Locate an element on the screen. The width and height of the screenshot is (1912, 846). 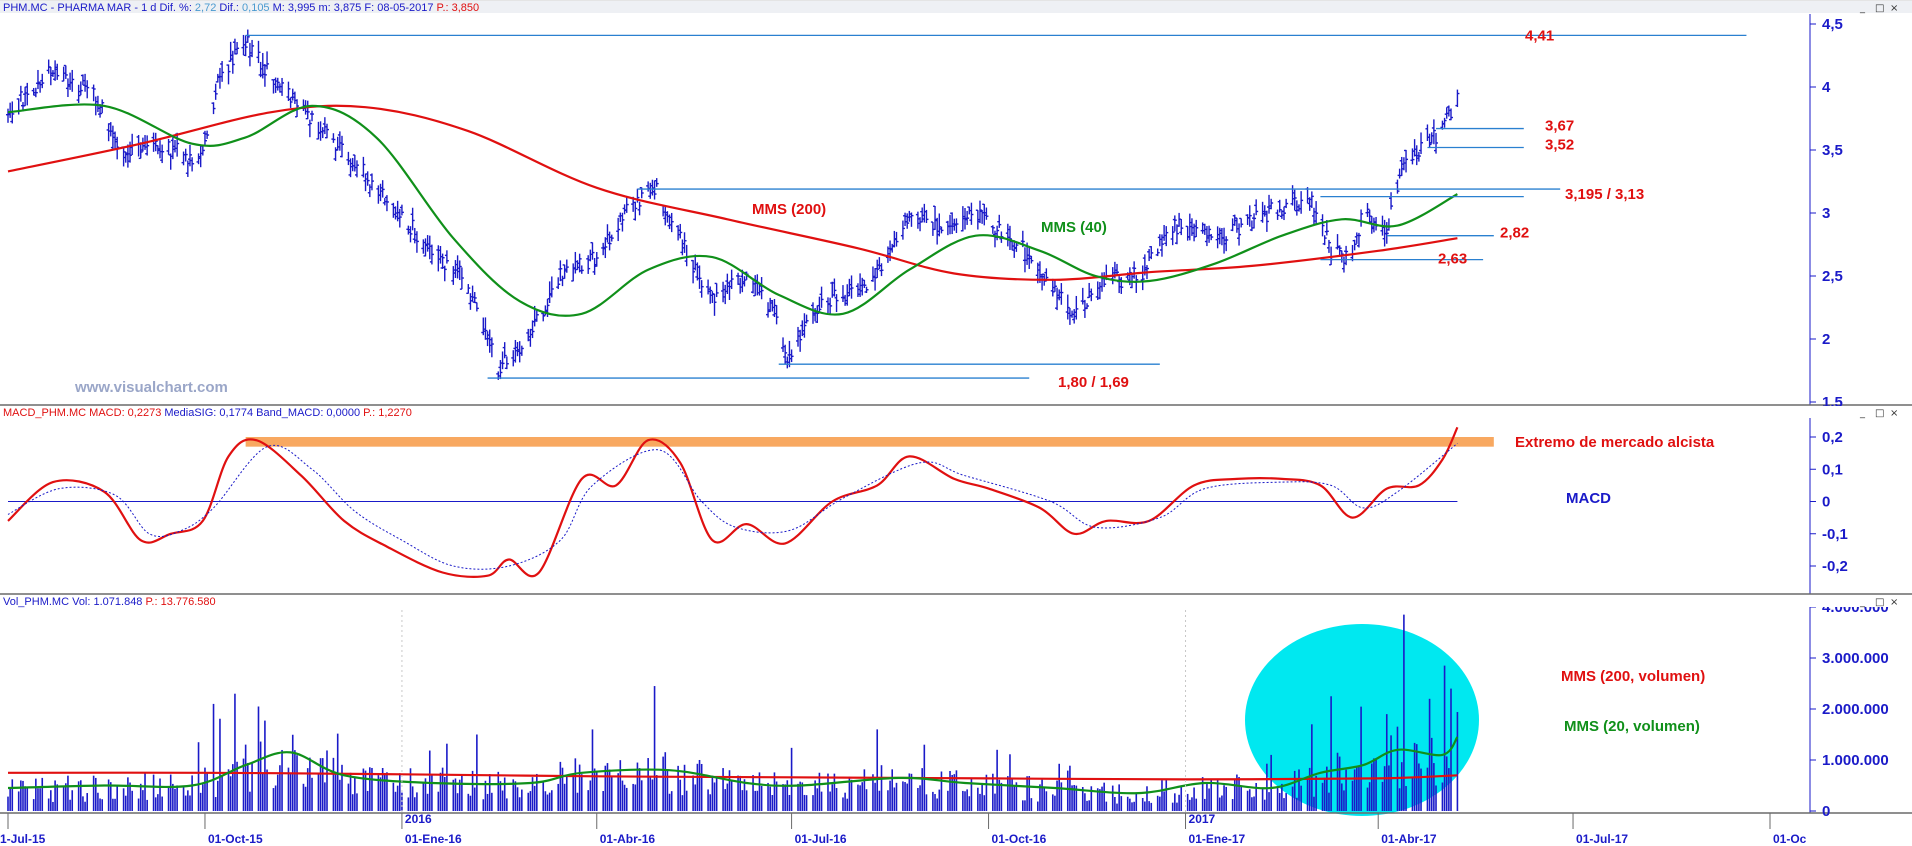
price-maximize-button: □ is located at coordinates (1879, 8).